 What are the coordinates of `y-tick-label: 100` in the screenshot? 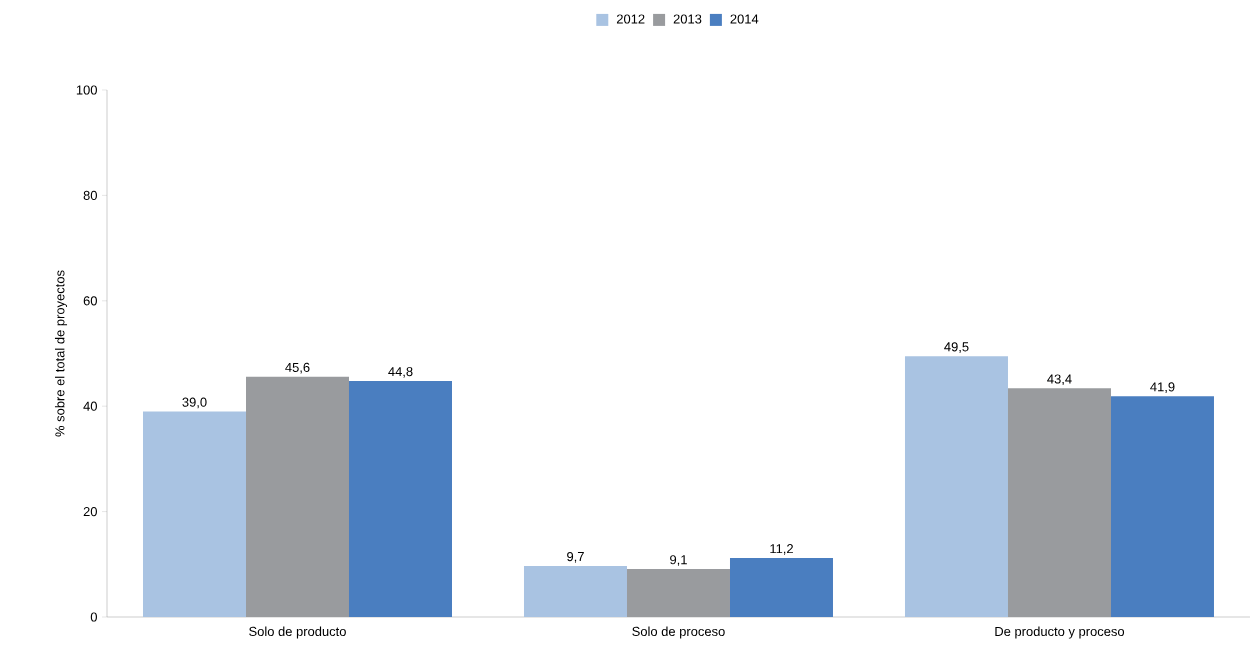 It's located at (86, 90).